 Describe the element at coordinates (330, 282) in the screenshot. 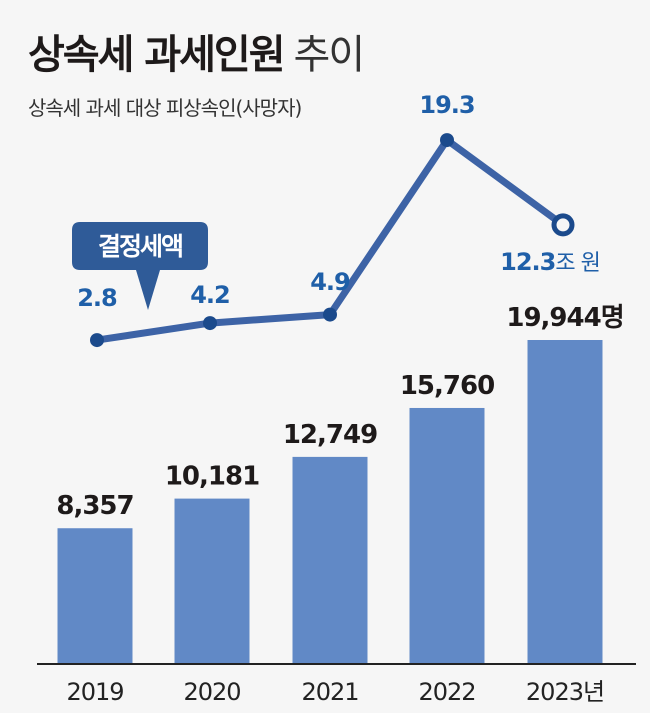

I see `line-value-label: 4.9` at that location.